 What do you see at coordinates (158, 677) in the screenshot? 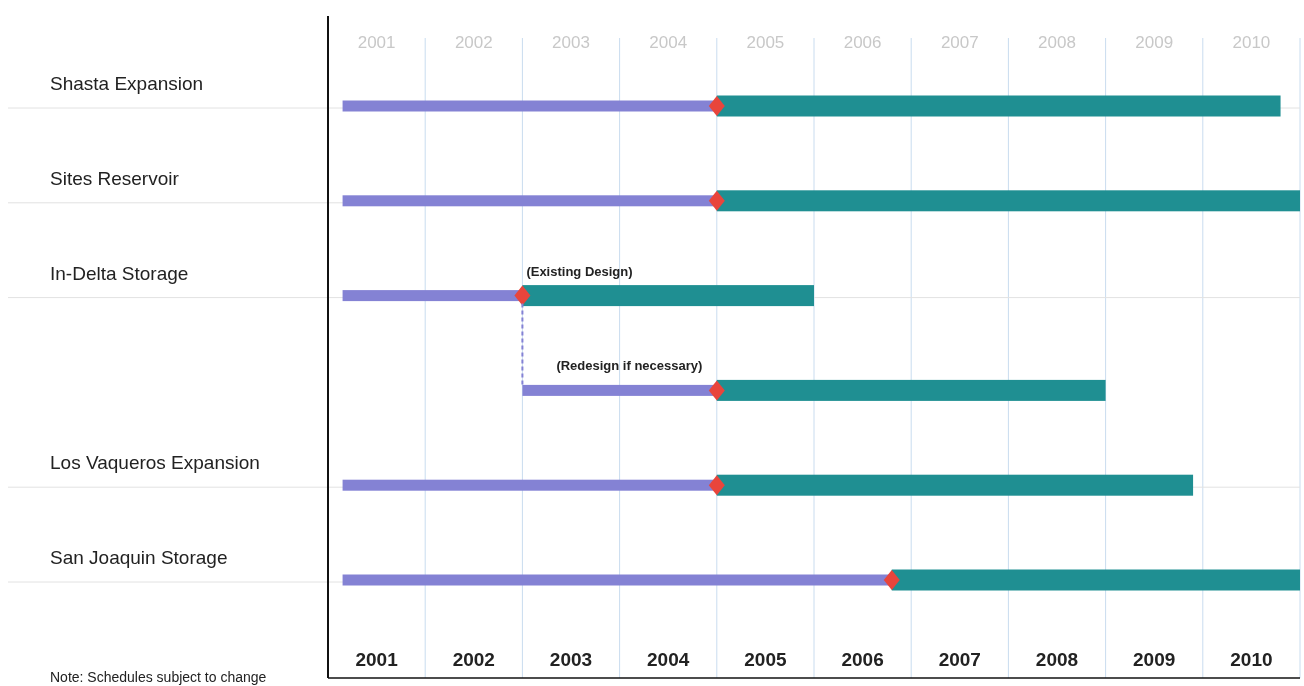
I see `text: Note: Schedules subject to change` at bounding box center [158, 677].